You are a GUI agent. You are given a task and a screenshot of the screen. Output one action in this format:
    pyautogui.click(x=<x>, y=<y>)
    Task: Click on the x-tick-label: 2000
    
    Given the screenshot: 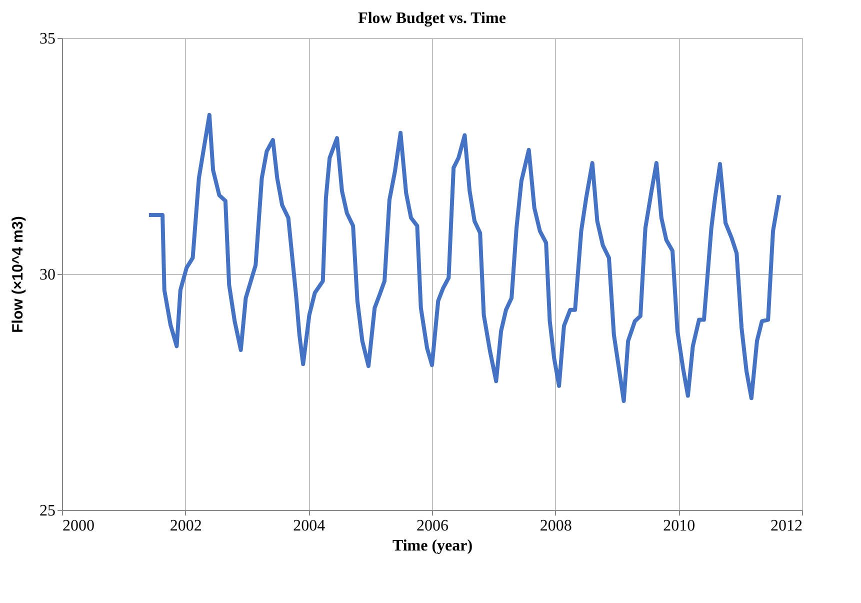 What is the action you would take?
    pyautogui.click(x=78, y=526)
    